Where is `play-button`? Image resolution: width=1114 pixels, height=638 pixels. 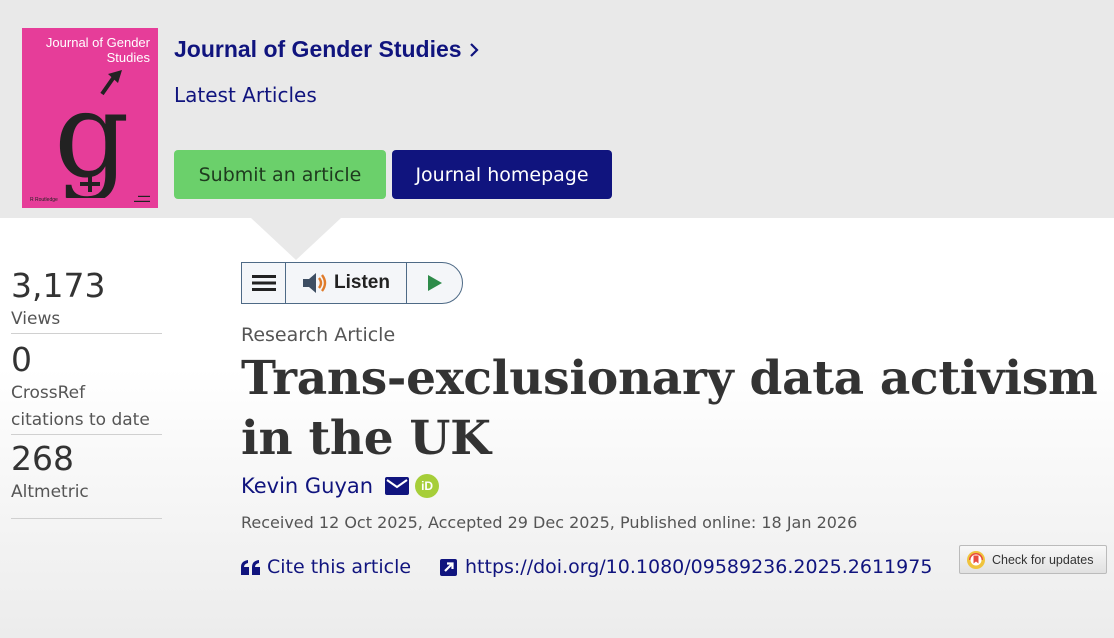 play-button is located at coordinates (434, 283).